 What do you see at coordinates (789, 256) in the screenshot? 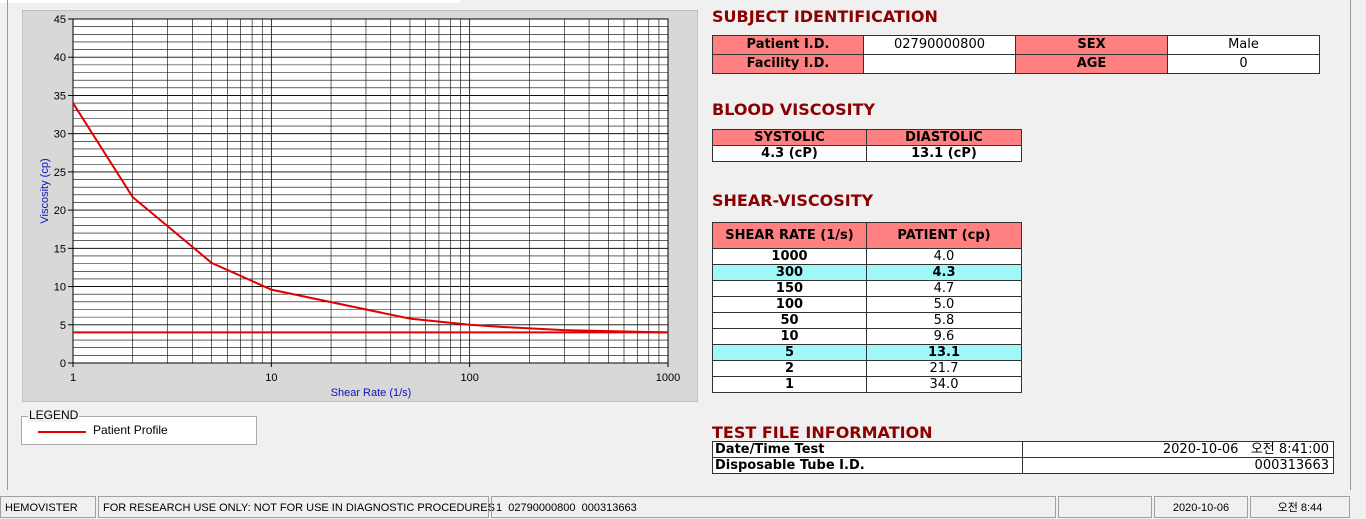
I see `rate-cell: 1000` at bounding box center [789, 256].